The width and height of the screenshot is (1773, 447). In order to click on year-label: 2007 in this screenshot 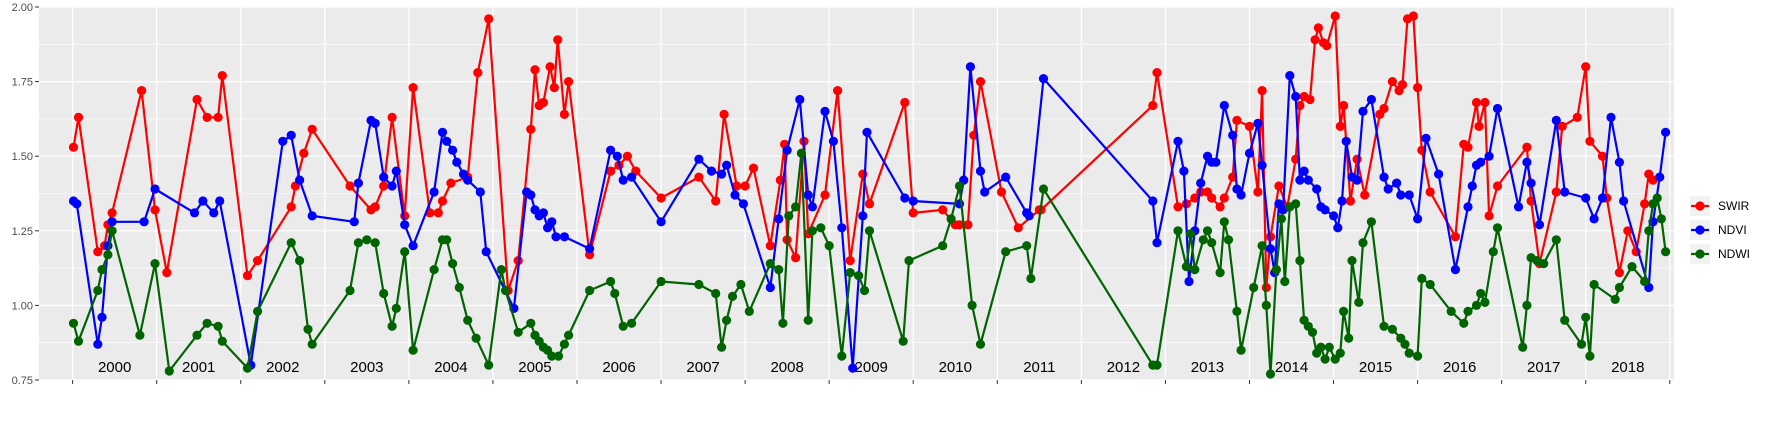, I will do `click(702, 367)`.